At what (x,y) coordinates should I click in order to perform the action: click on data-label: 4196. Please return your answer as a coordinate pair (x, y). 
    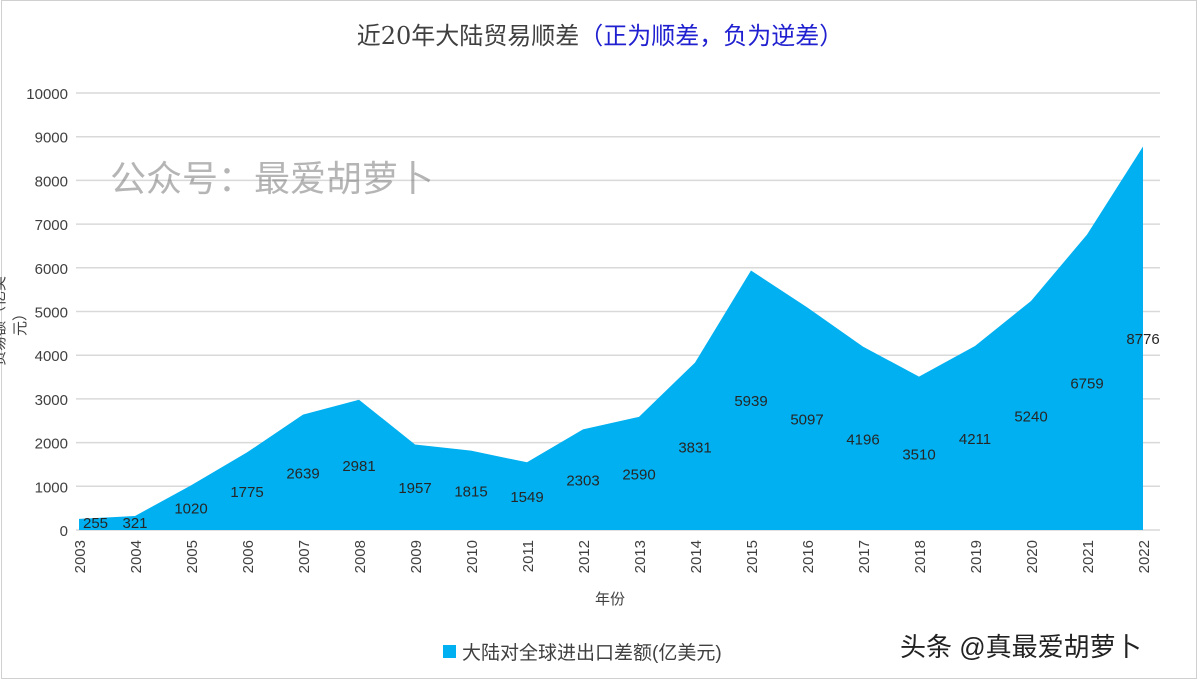
    Looking at the image, I should click on (862, 439).